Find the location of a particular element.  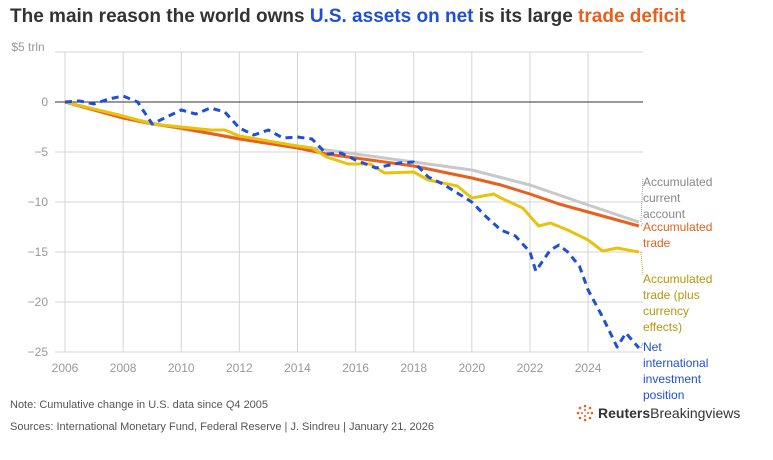

reuters-logo-icon is located at coordinates (585, 413).